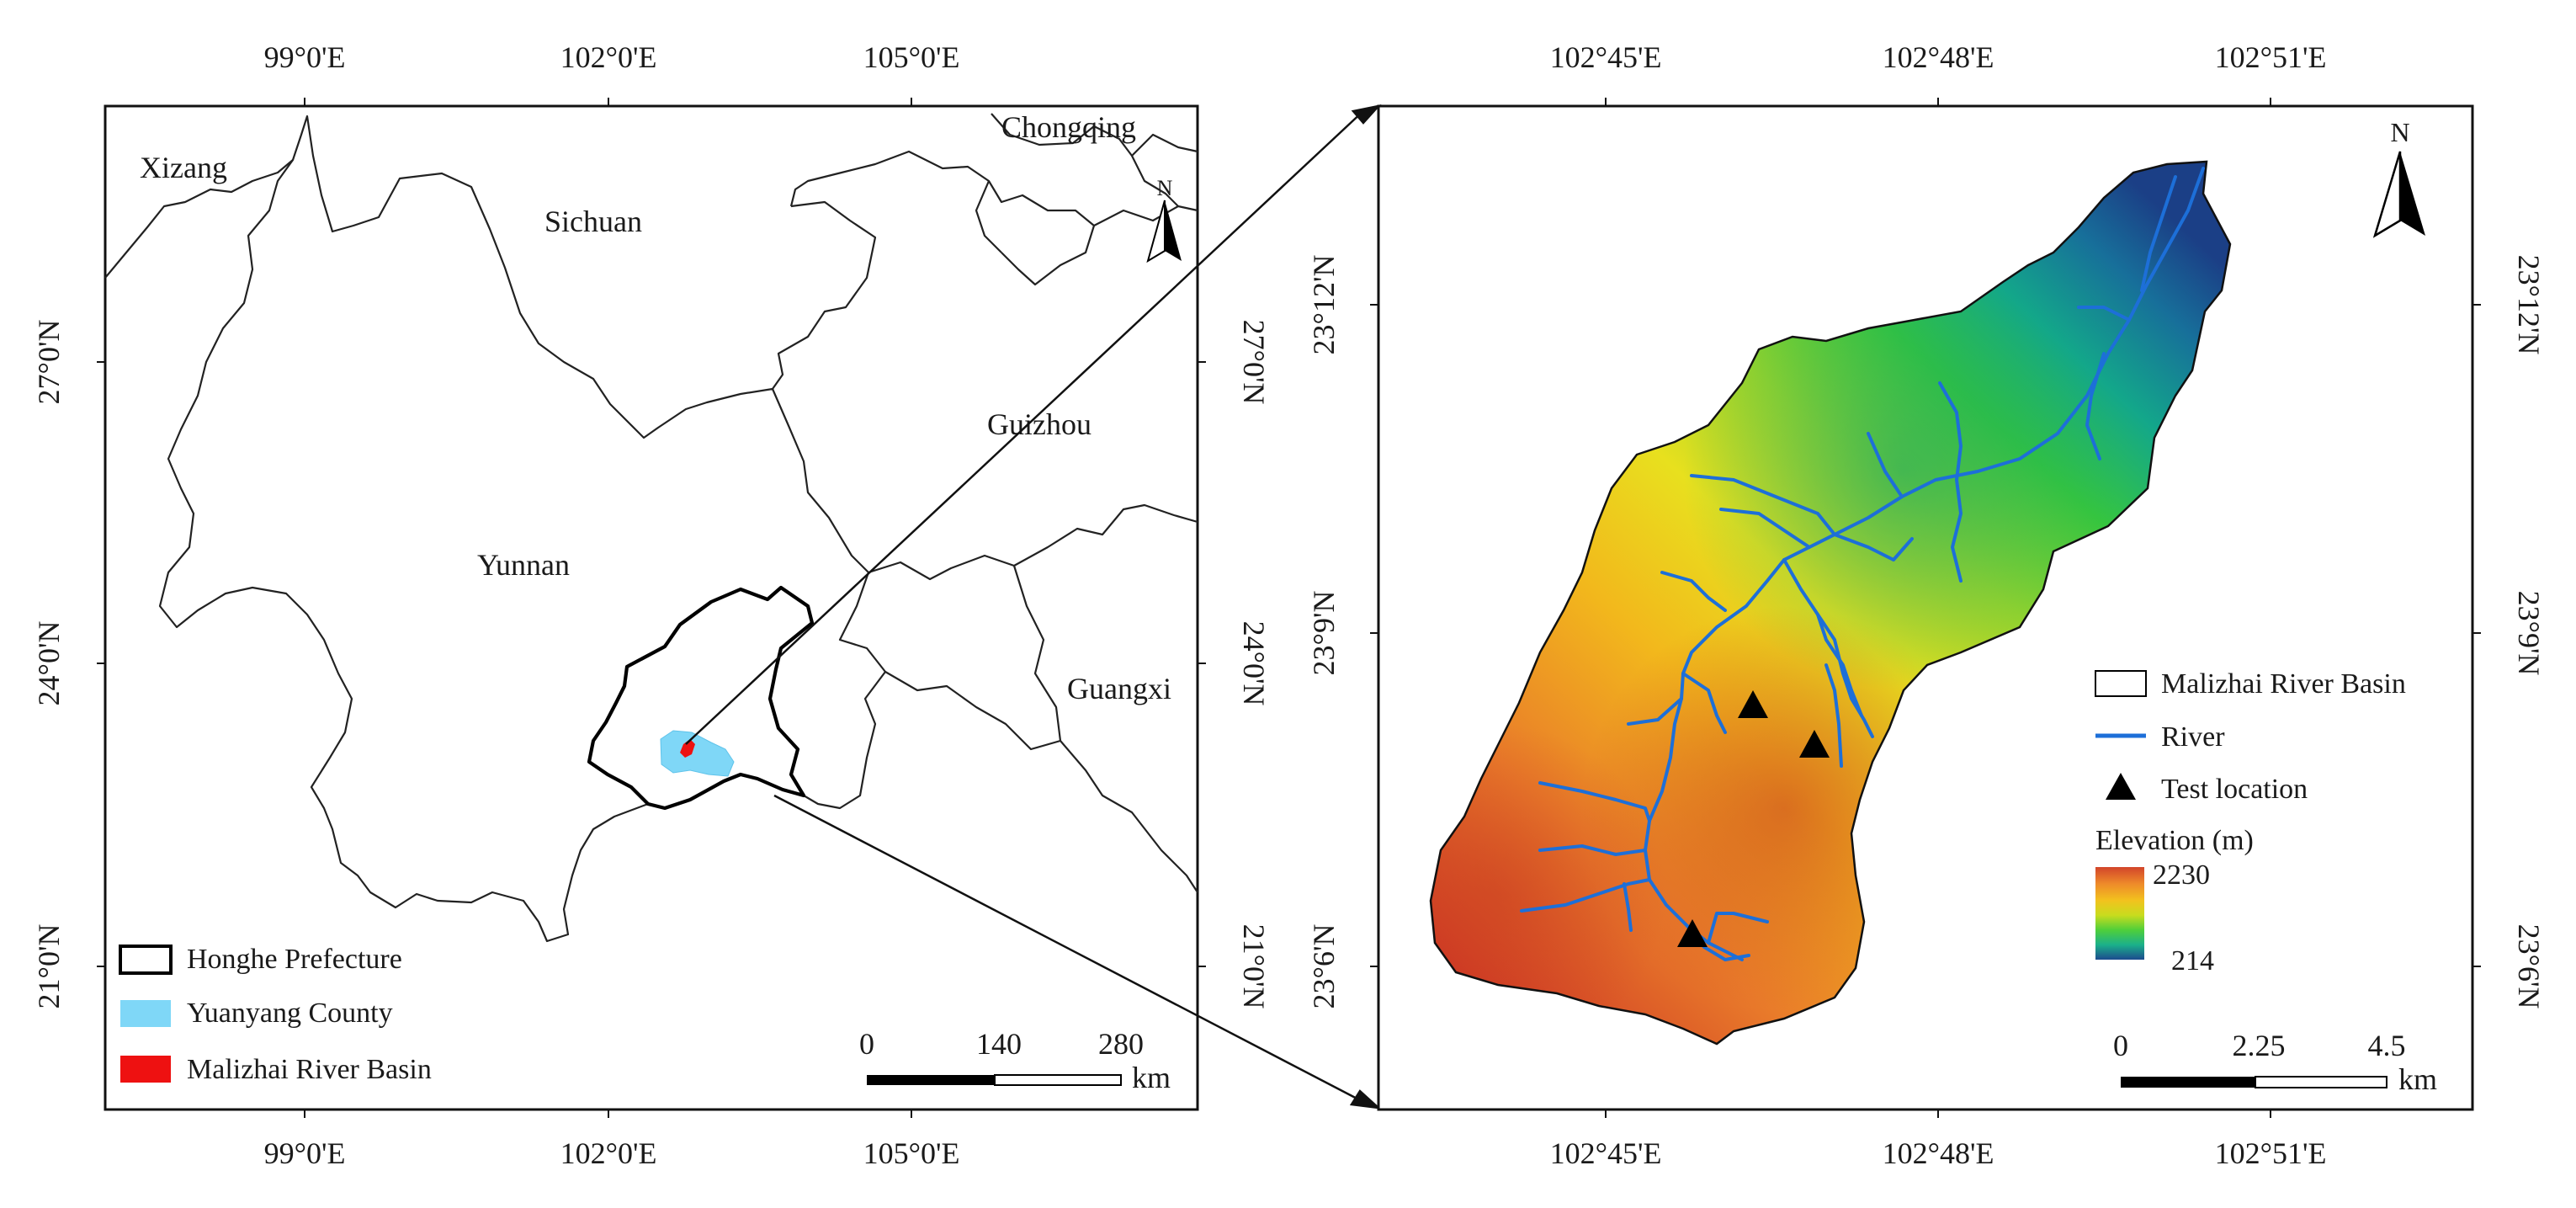 This screenshot has height=1208, width=2576. What do you see at coordinates (2321, 1082) in the screenshot?
I see `detail-scale-segment-white` at bounding box center [2321, 1082].